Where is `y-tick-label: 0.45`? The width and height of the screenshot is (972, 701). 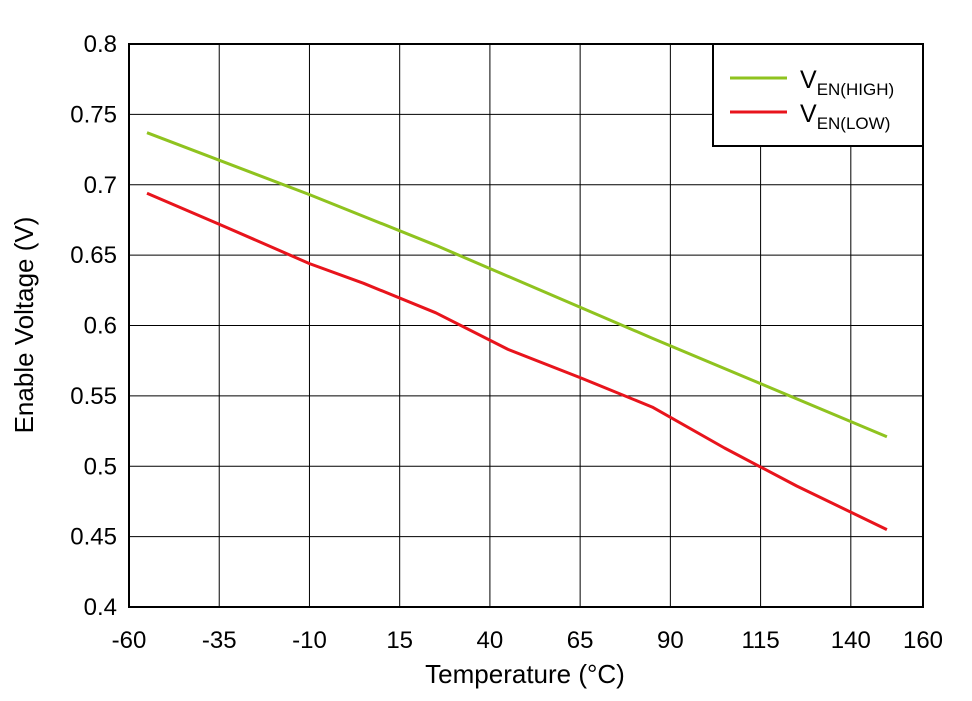 y-tick-label: 0.45 is located at coordinates (93, 537).